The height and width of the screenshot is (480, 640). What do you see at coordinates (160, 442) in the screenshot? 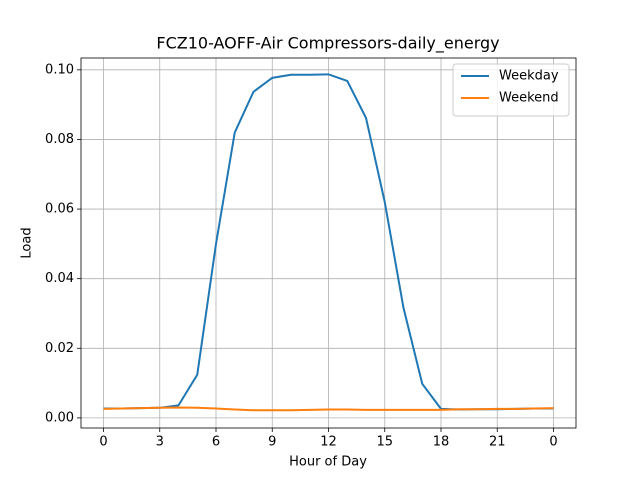
I see `x-tick-label: 3` at bounding box center [160, 442].